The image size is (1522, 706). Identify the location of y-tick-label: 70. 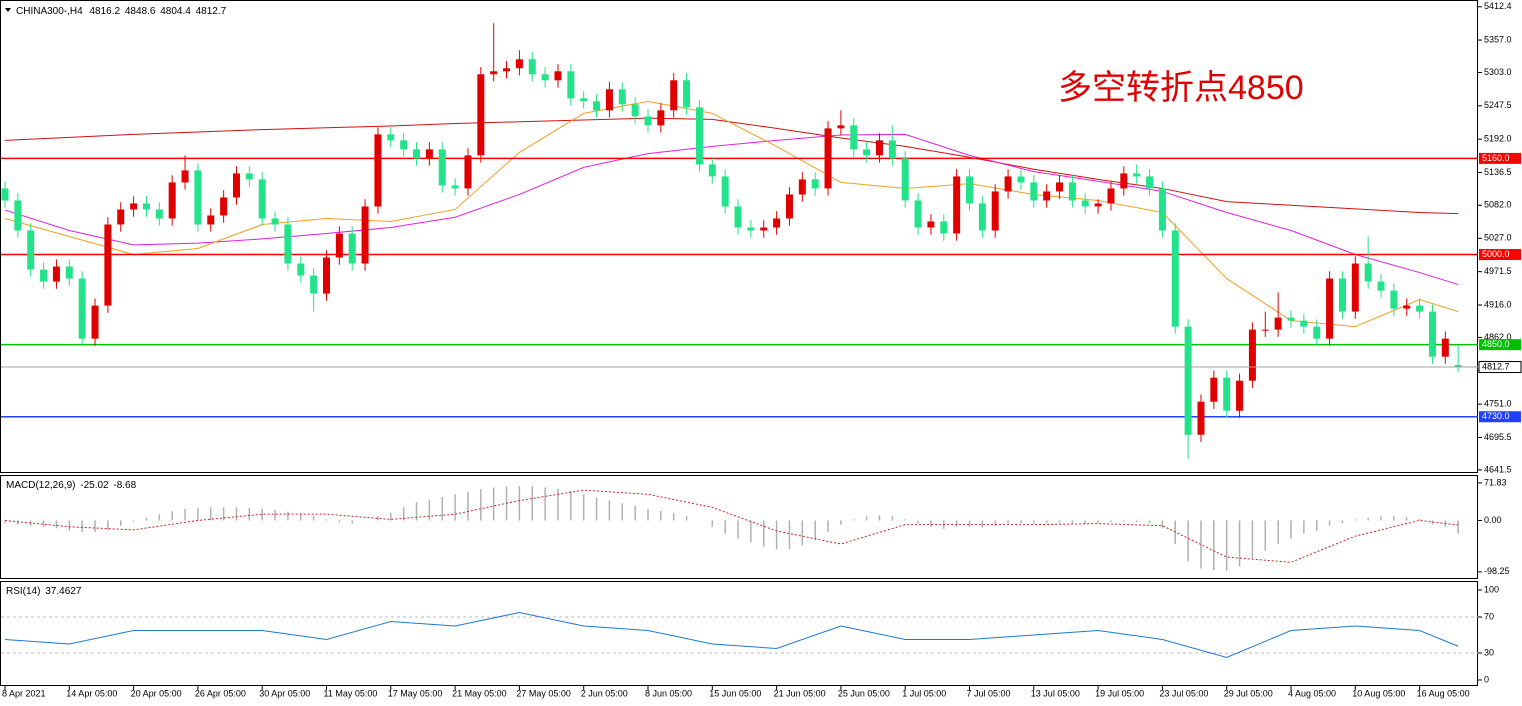
(1489, 616).